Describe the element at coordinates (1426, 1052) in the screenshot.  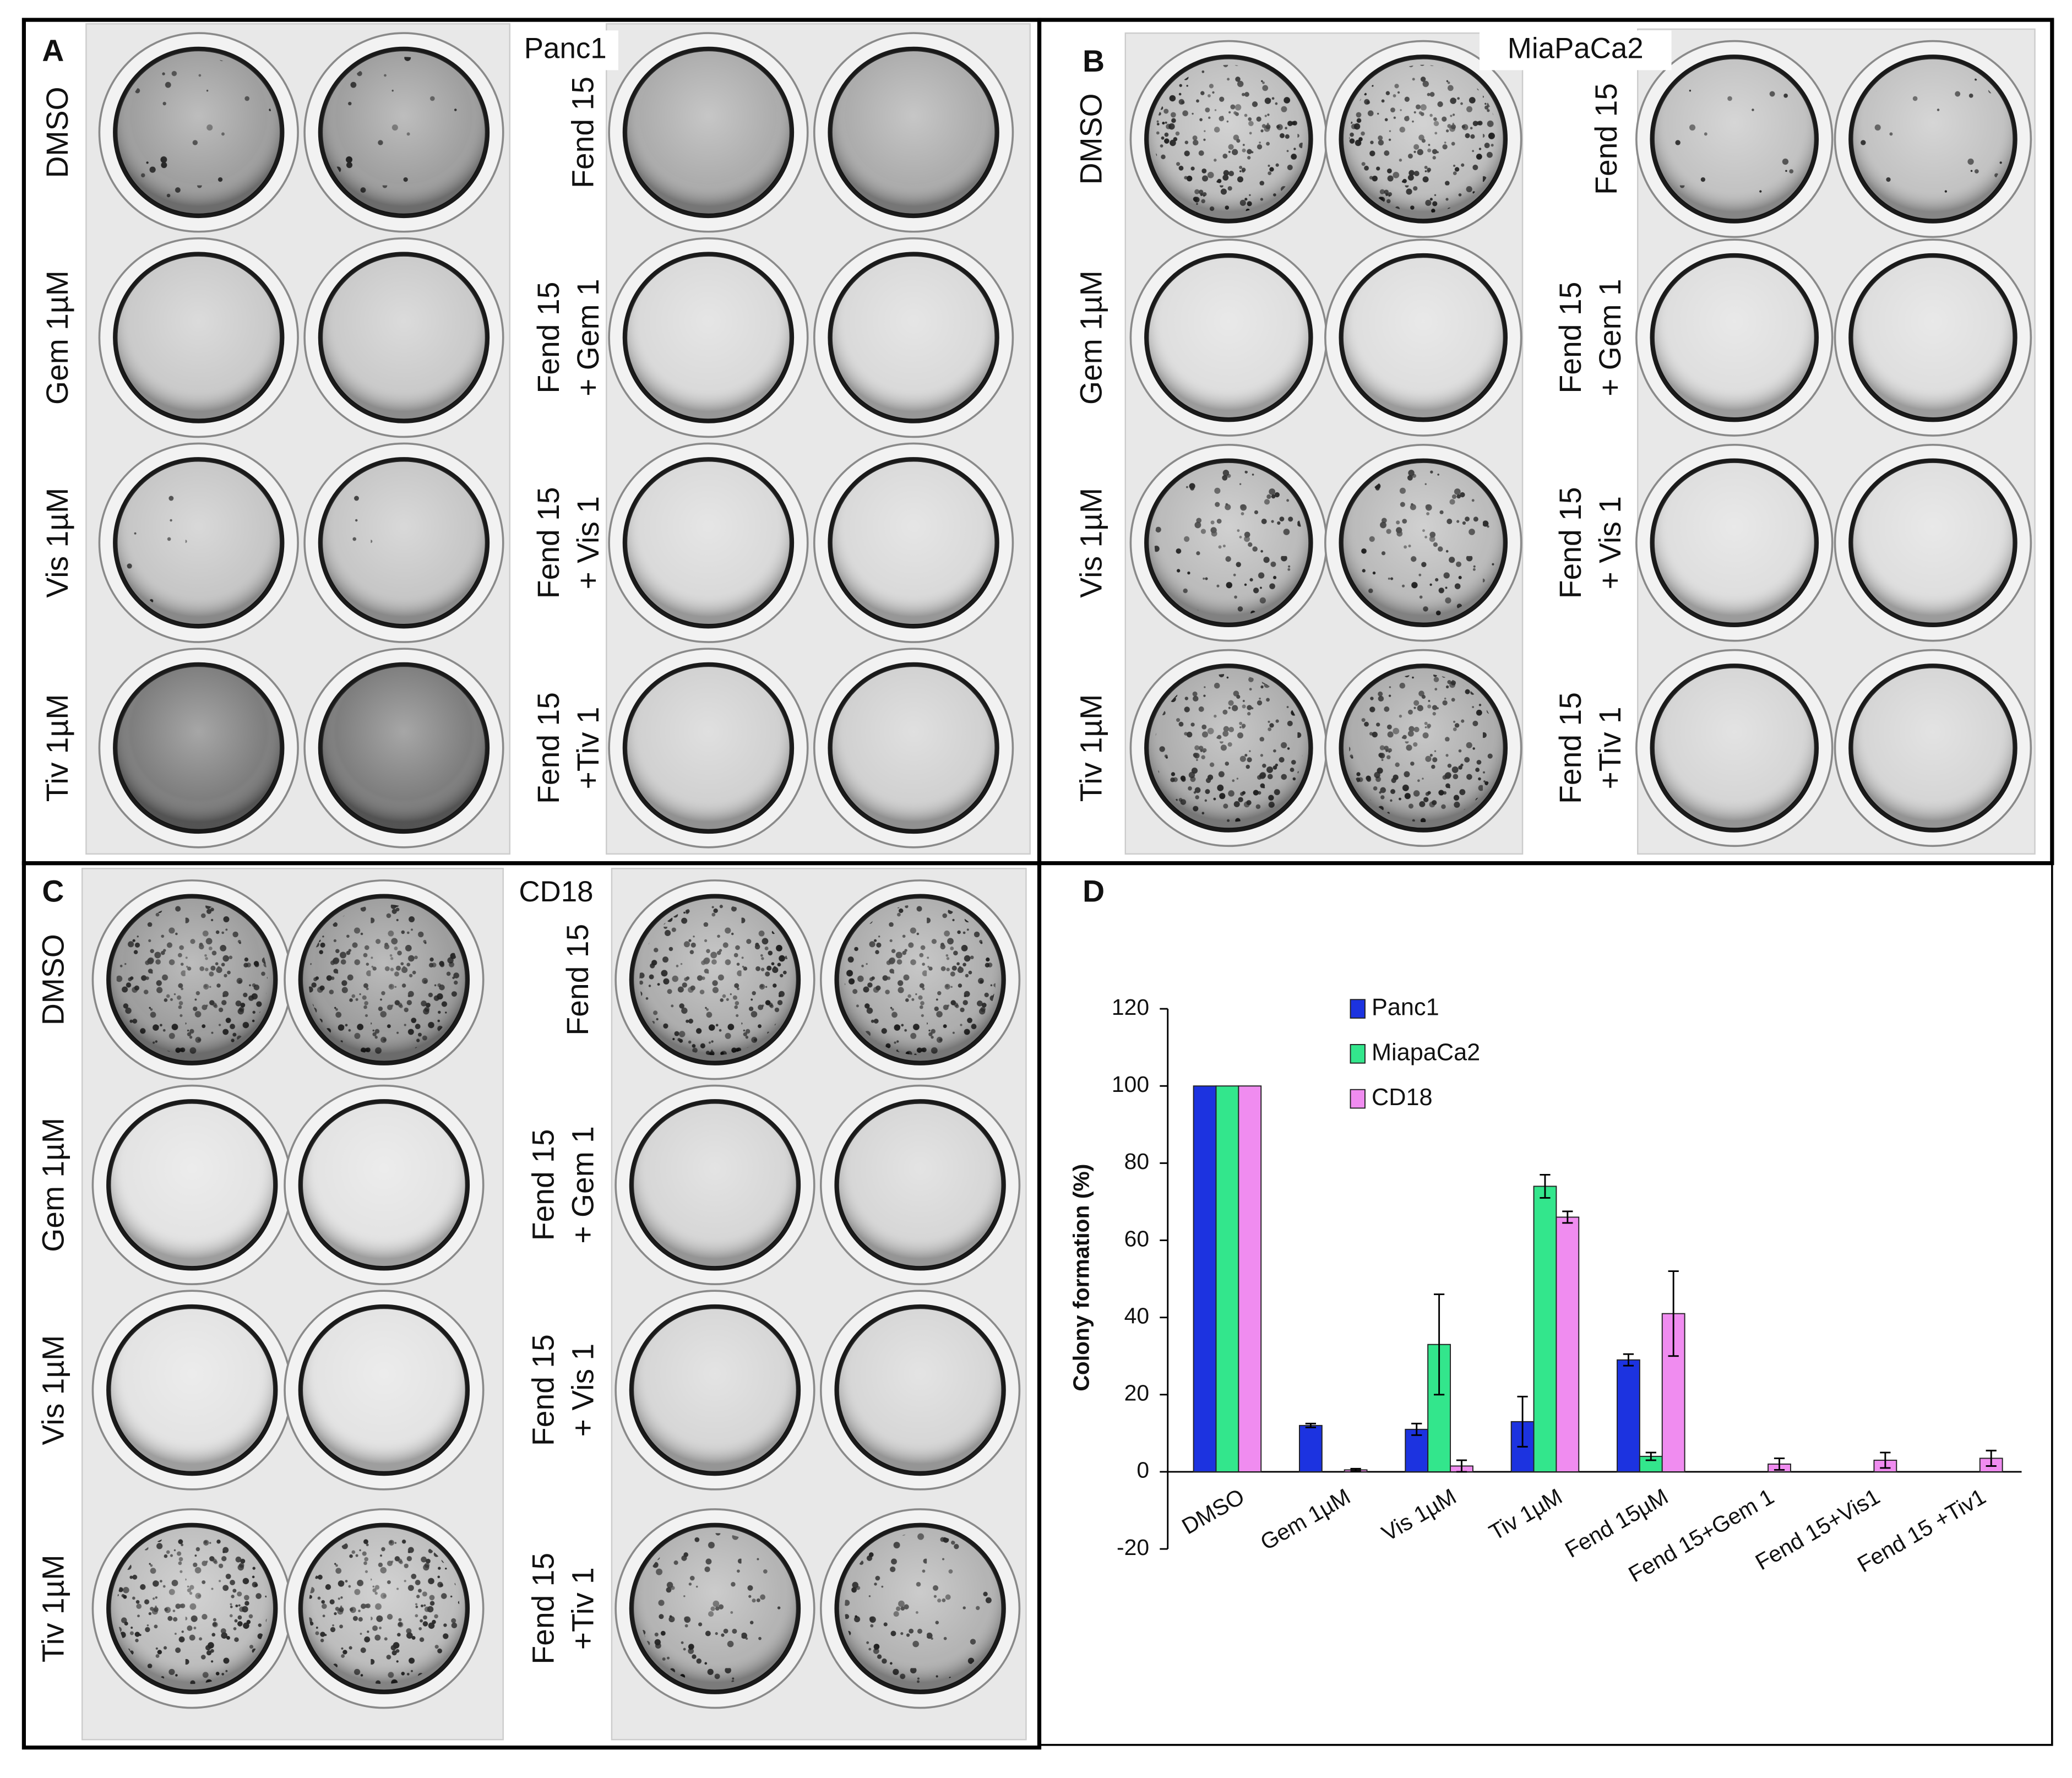
I see `legend-label: MiapaCa2` at that location.